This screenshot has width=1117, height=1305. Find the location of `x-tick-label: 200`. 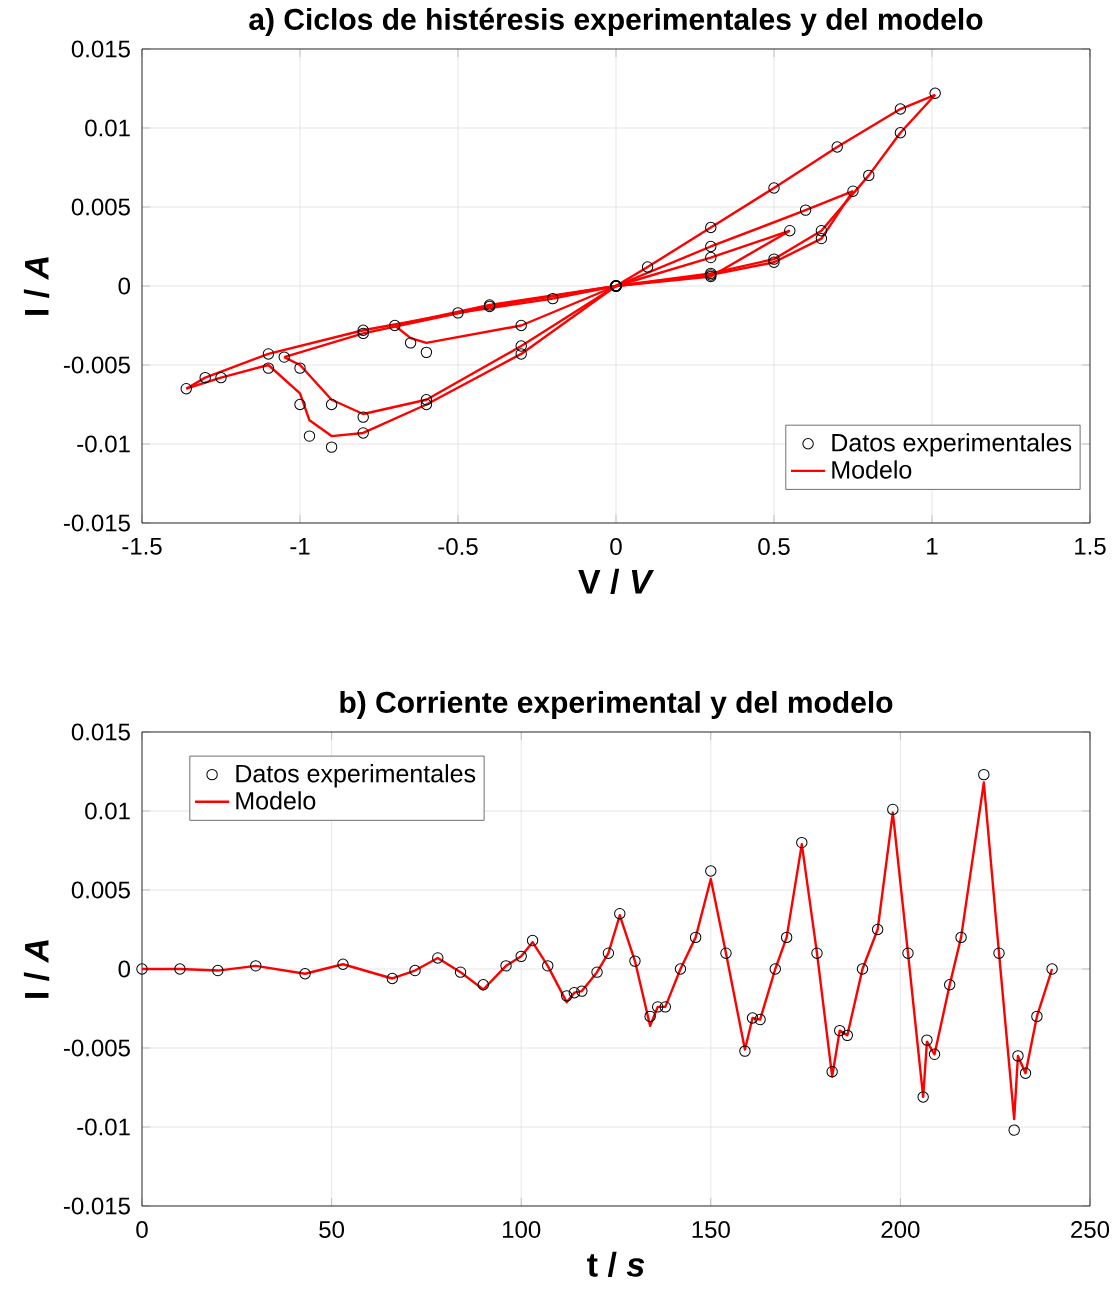

x-tick-label: 200 is located at coordinates (900, 1230).